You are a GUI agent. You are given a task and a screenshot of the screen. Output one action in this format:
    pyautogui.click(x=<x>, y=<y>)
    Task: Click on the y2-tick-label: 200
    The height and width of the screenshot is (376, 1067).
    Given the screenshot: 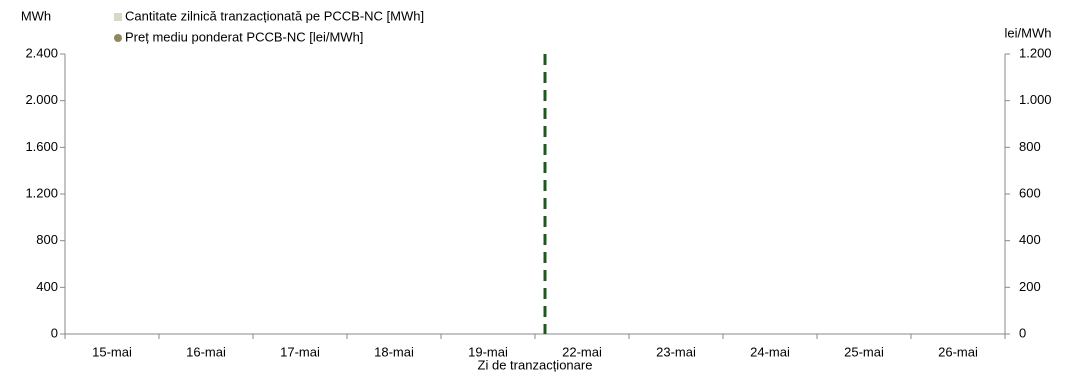 What is the action you would take?
    pyautogui.click(x=1030, y=286)
    